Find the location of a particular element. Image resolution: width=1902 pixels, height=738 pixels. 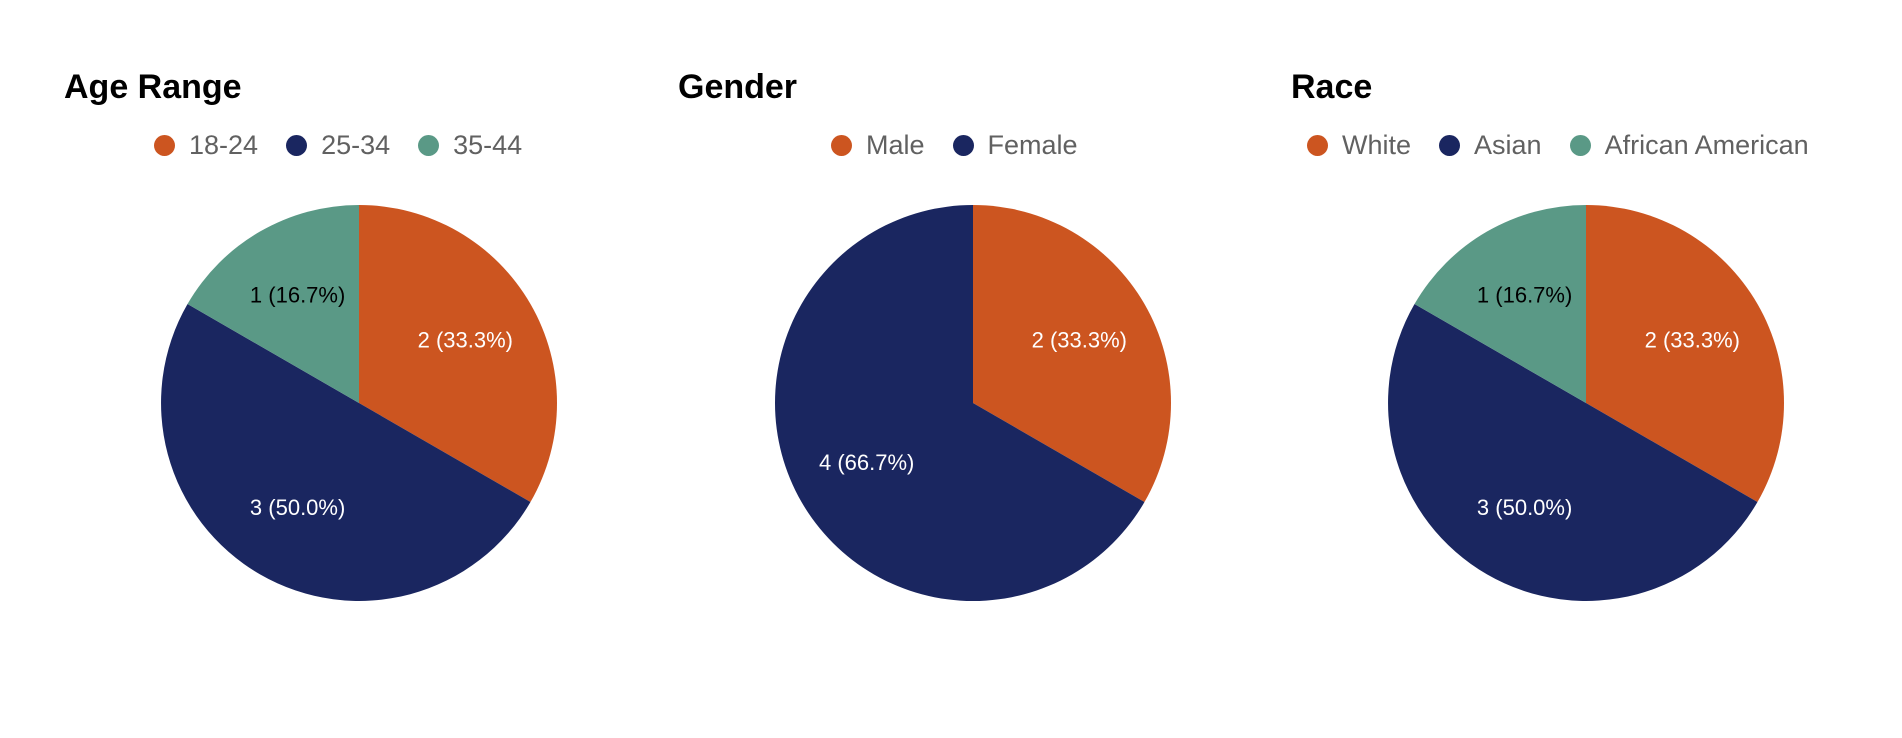

legend-label: 18-24 is located at coordinates (224, 145).